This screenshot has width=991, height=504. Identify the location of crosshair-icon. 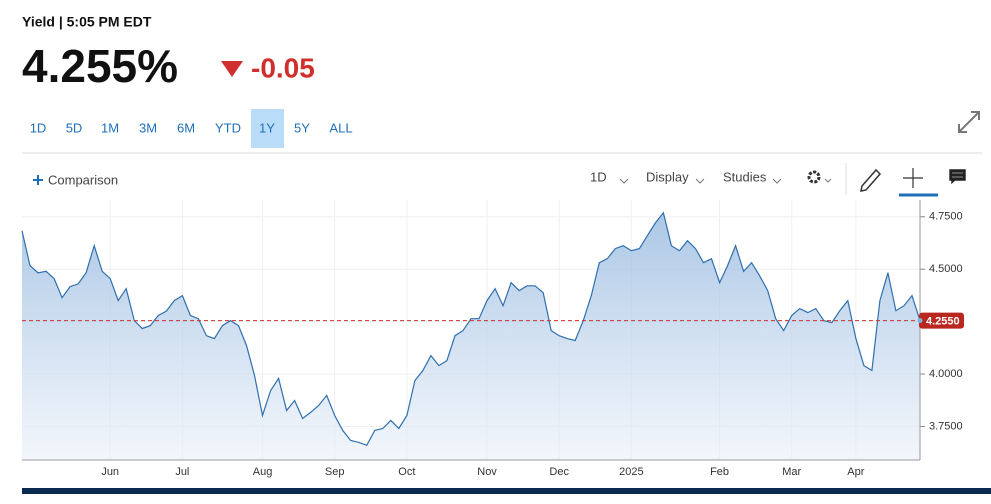
(913, 178).